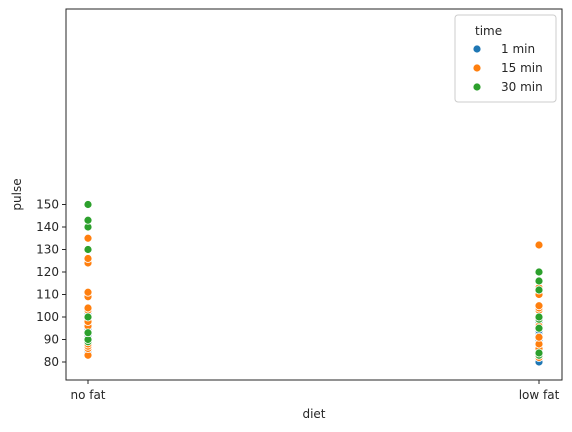 The width and height of the screenshot is (572, 432). Describe the element at coordinates (51, 362) in the screenshot. I see `y-tick-label: 80` at that location.